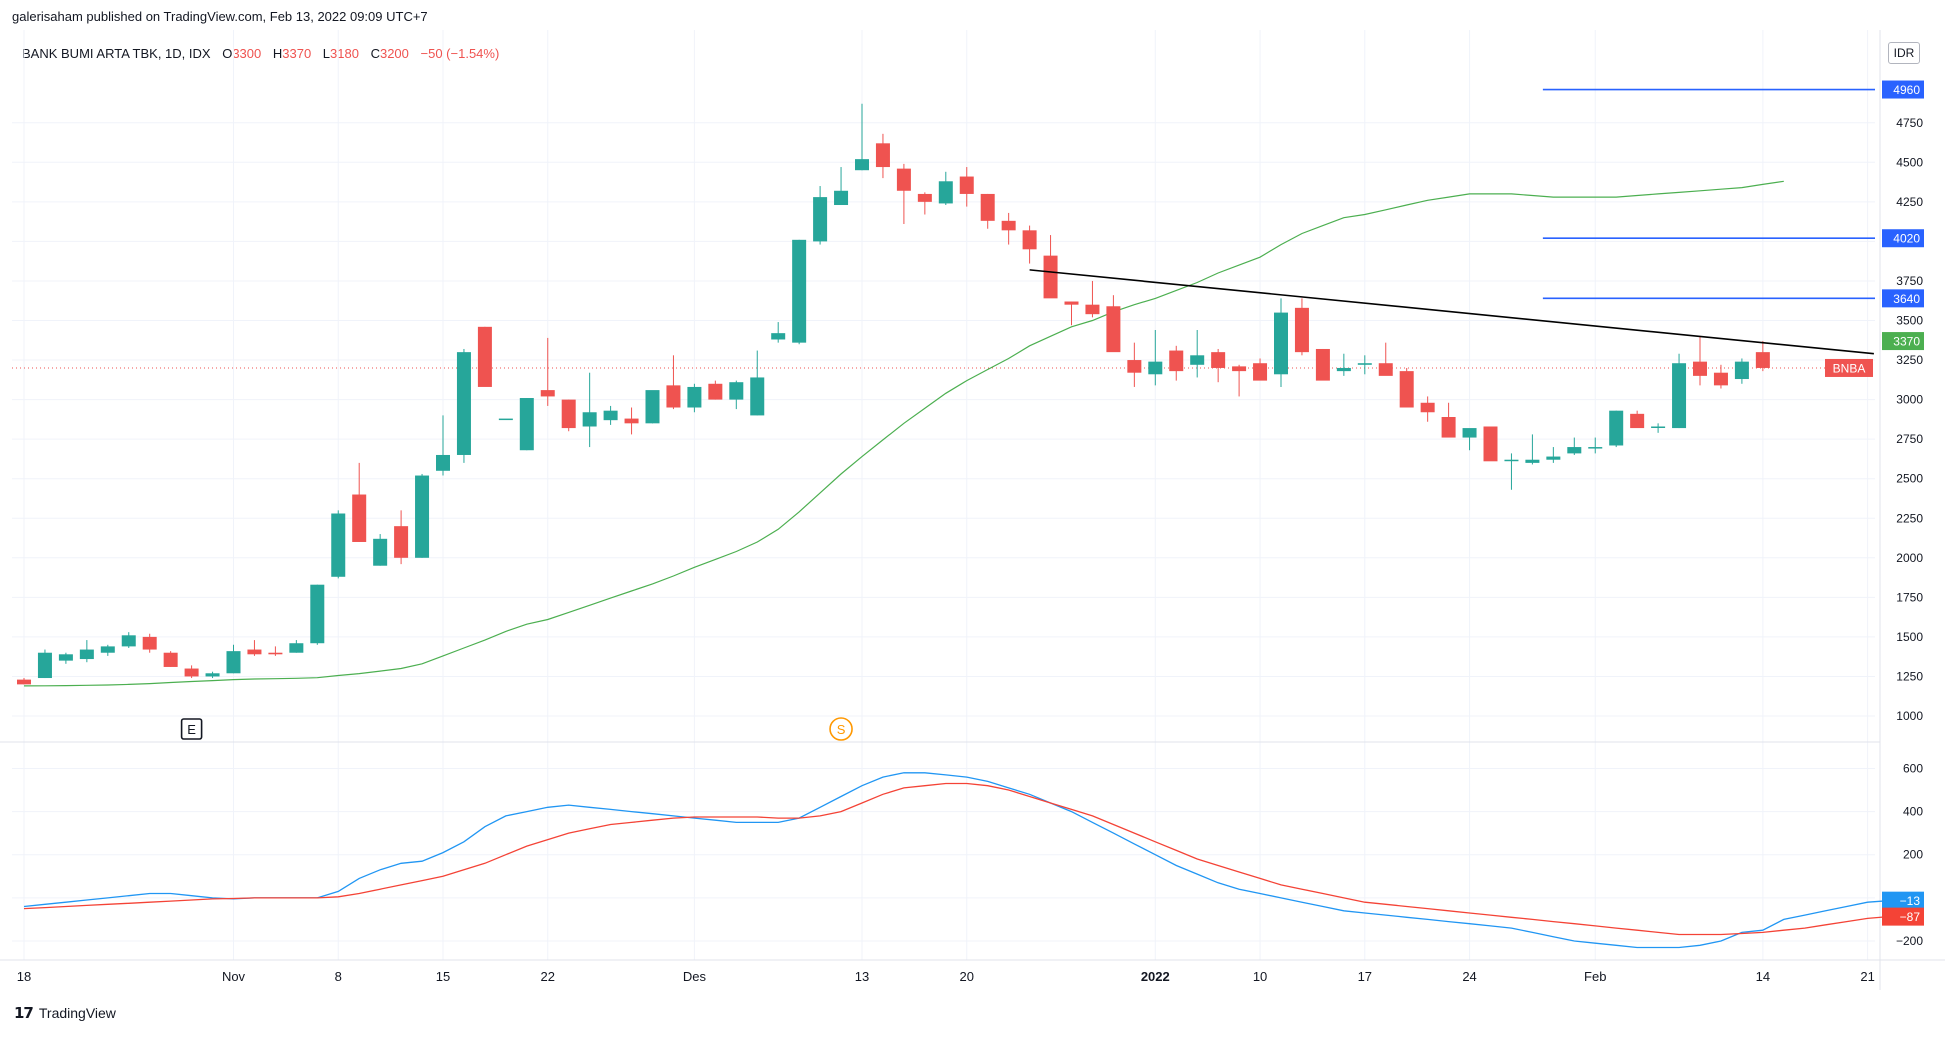 This screenshot has width=1945, height=1037. Describe the element at coordinates (1906, 90) in the screenshot. I see `level-price-badge: 4960` at that location.